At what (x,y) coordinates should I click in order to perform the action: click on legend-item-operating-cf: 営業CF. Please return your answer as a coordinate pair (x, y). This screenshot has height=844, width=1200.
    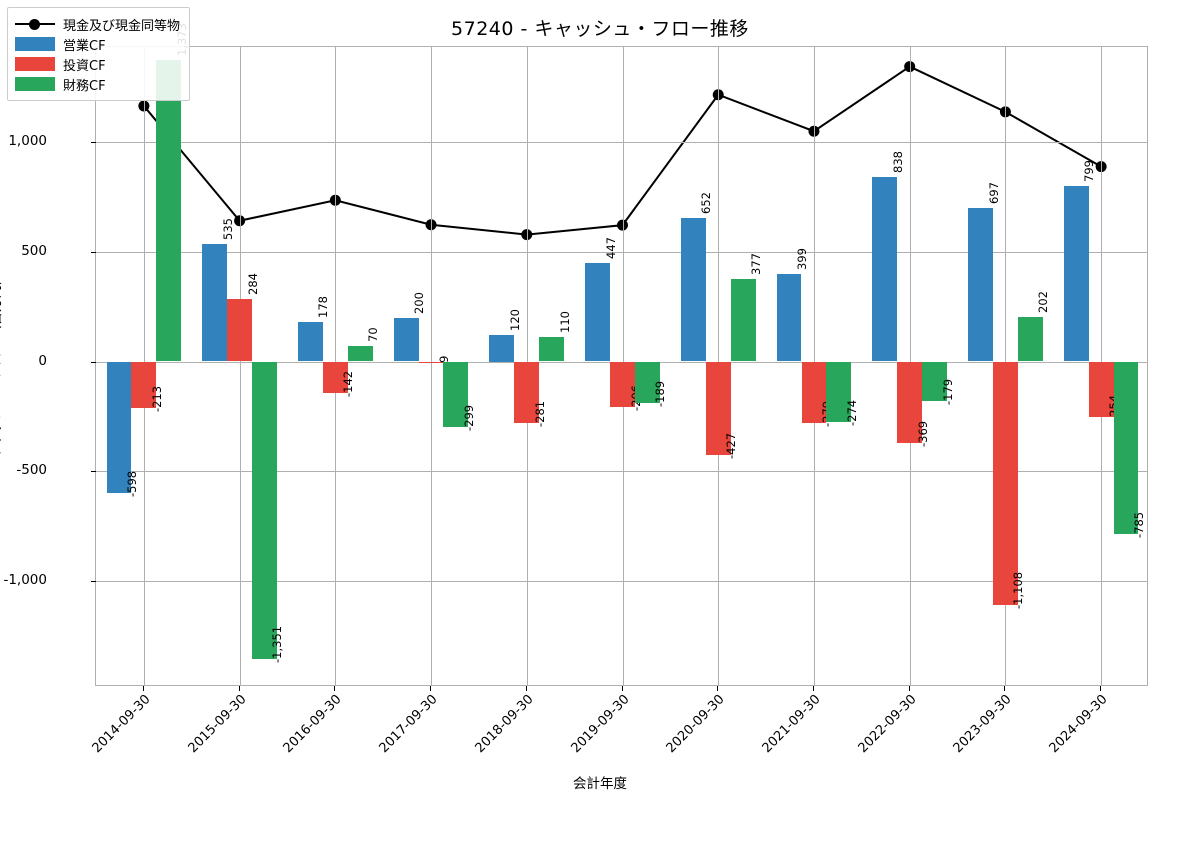
    Looking at the image, I should click on (97, 44).